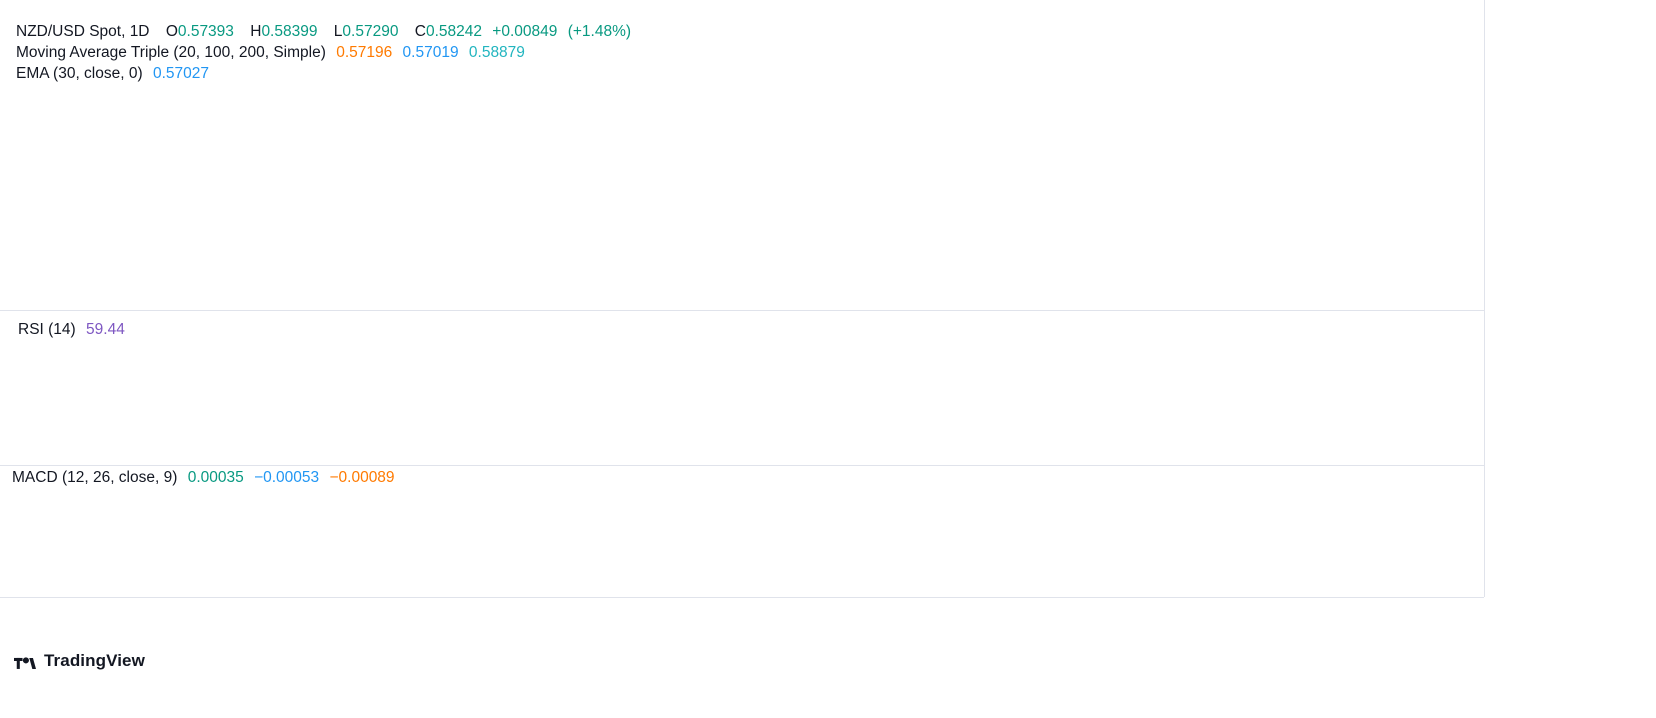 This screenshot has height=718, width=1656. Describe the element at coordinates (338, 31) in the screenshot. I see `ohlc-l-label: L` at that location.